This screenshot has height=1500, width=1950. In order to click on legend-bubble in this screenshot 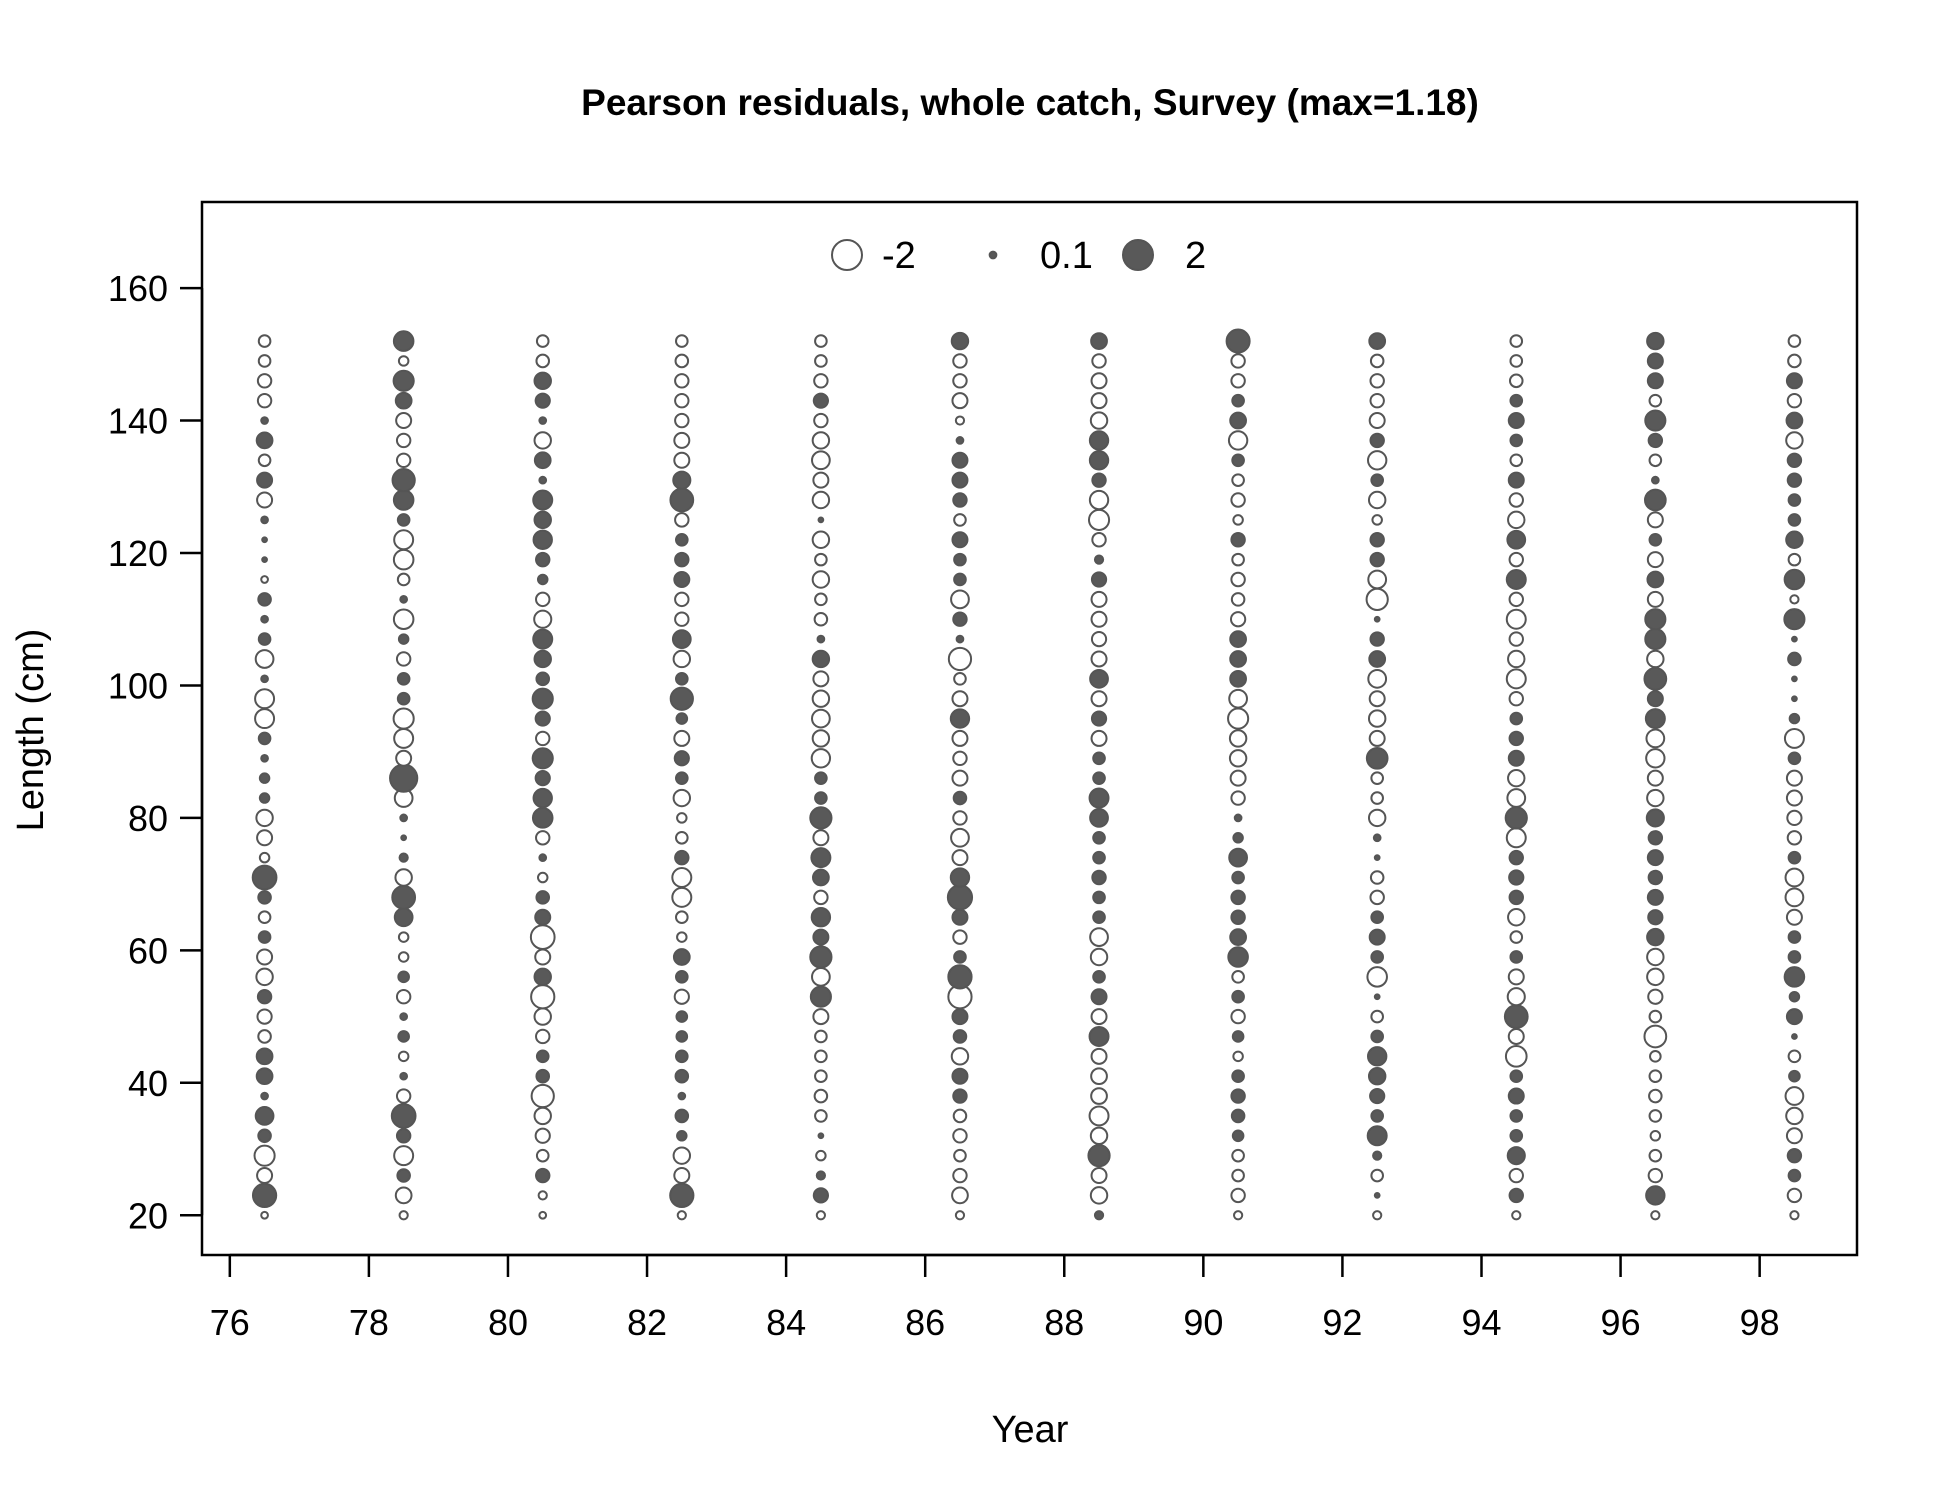, I will do `click(993, 255)`.